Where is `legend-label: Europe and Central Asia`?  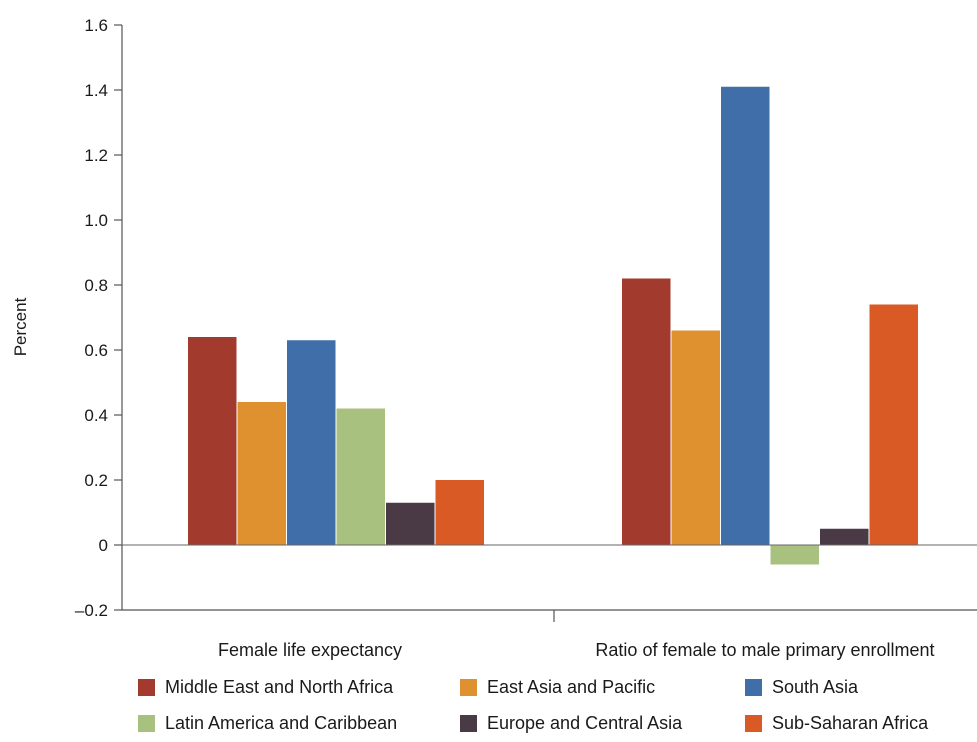 legend-label: Europe and Central Asia is located at coordinates (585, 723).